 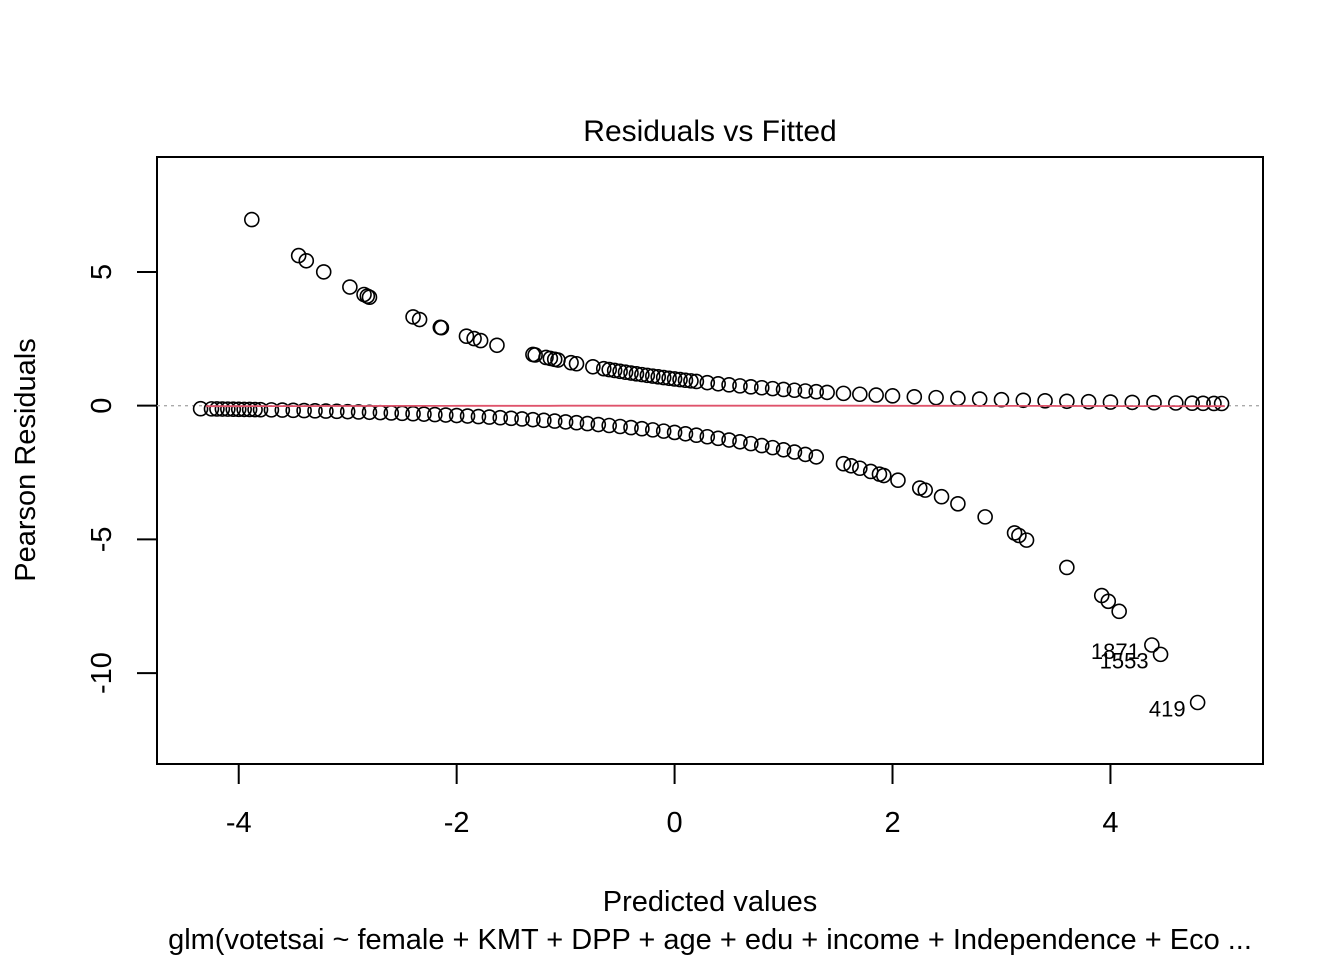 What do you see at coordinates (102, 539) in the screenshot?
I see `y-tick-label: -5` at bounding box center [102, 539].